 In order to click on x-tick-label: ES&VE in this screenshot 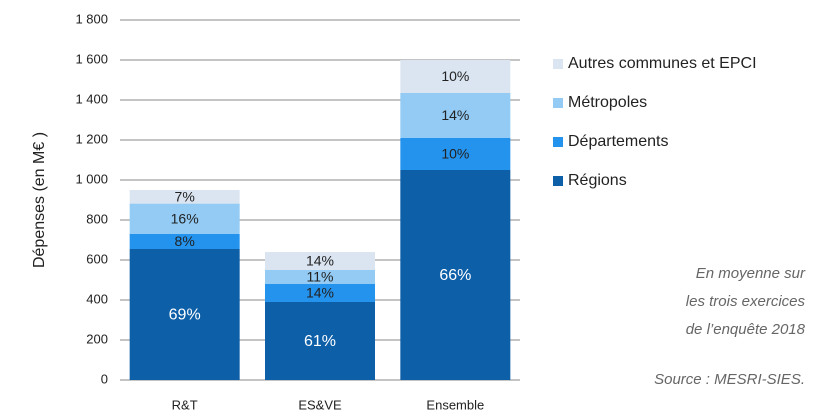, I will do `click(320, 404)`.